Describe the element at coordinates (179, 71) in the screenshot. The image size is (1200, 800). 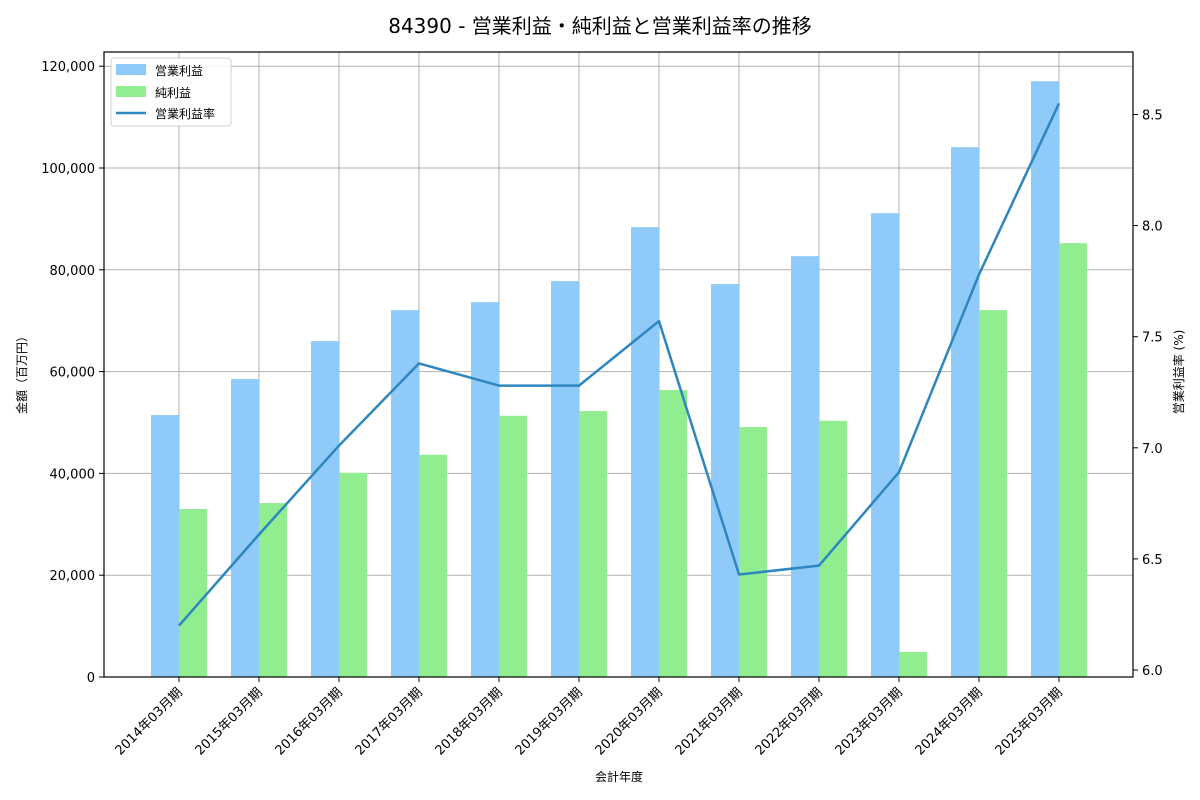
I see `legend-label-operating-profit: 営業利益` at that location.